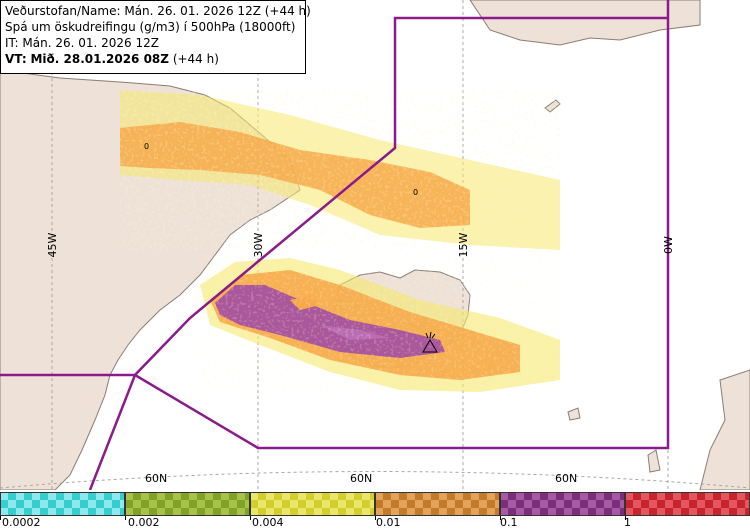 The width and height of the screenshot is (750, 532). I want to click on meridian-label: 30W, so click(258, 244).